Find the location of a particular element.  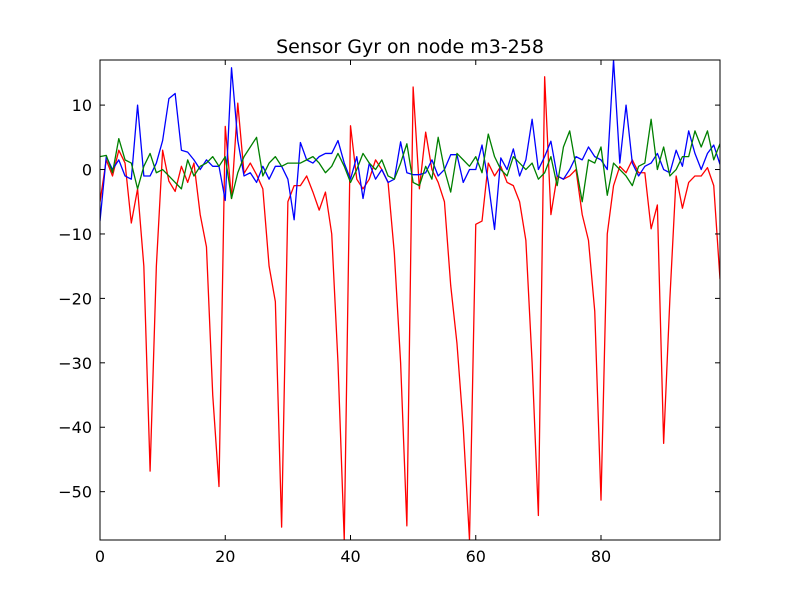

y-tick-label: −20 is located at coordinates (75, 298).